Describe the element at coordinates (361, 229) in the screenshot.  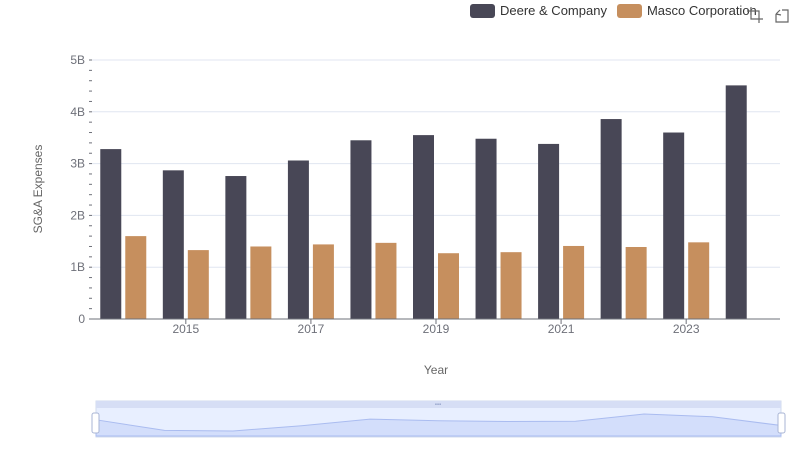
I see `bar-deere-company-2018` at that location.